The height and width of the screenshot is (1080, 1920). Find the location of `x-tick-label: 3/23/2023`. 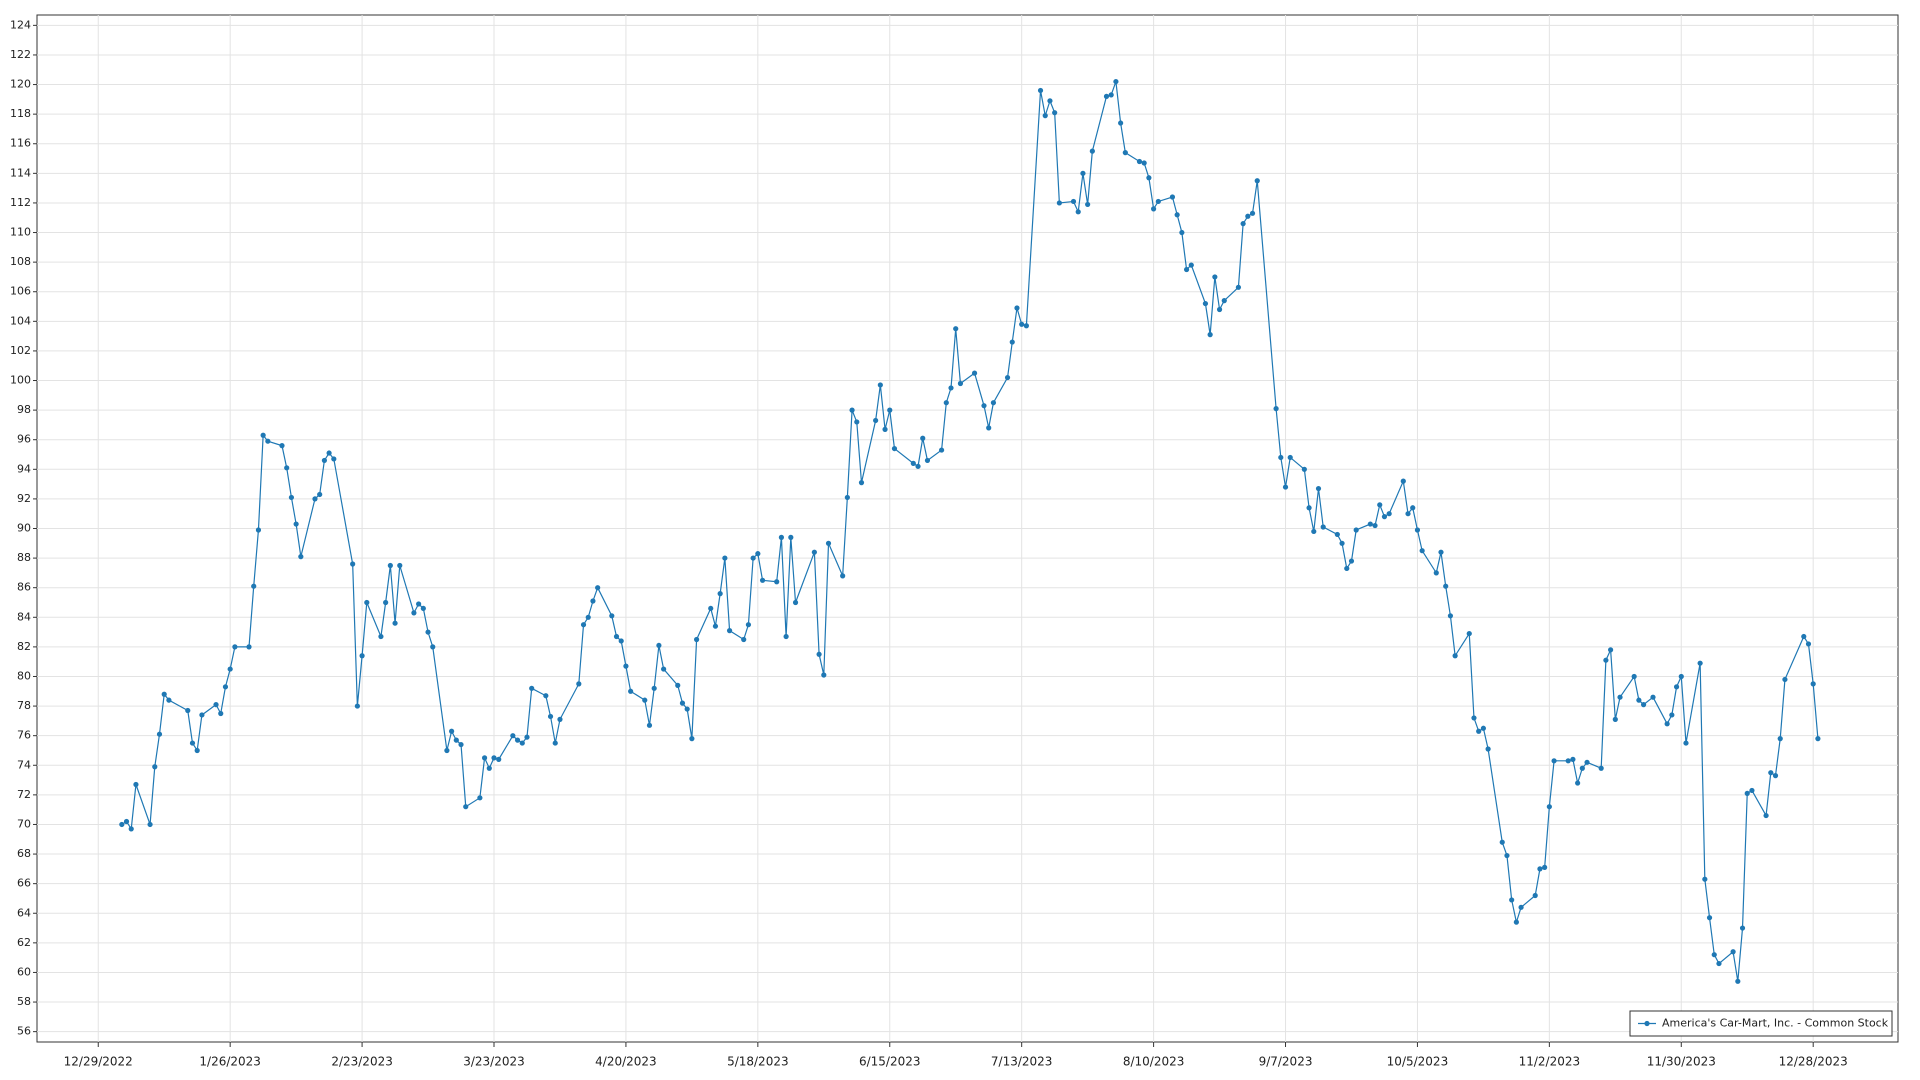

x-tick-label: 3/23/2023 is located at coordinates (494, 1062).